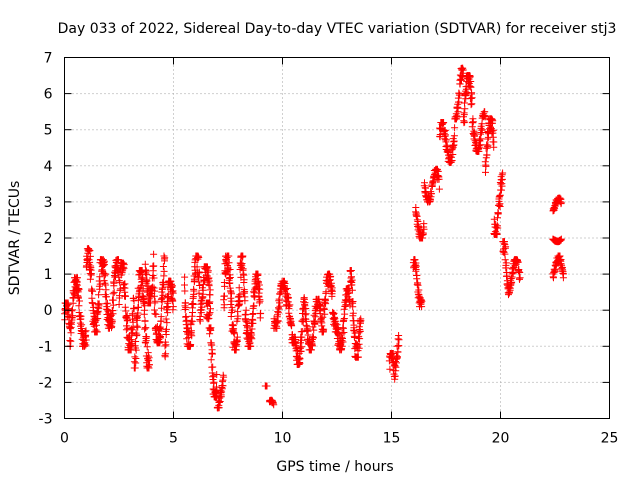 The width and height of the screenshot is (640, 480). I want to click on y-tick-label: 4, so click(48, 167).